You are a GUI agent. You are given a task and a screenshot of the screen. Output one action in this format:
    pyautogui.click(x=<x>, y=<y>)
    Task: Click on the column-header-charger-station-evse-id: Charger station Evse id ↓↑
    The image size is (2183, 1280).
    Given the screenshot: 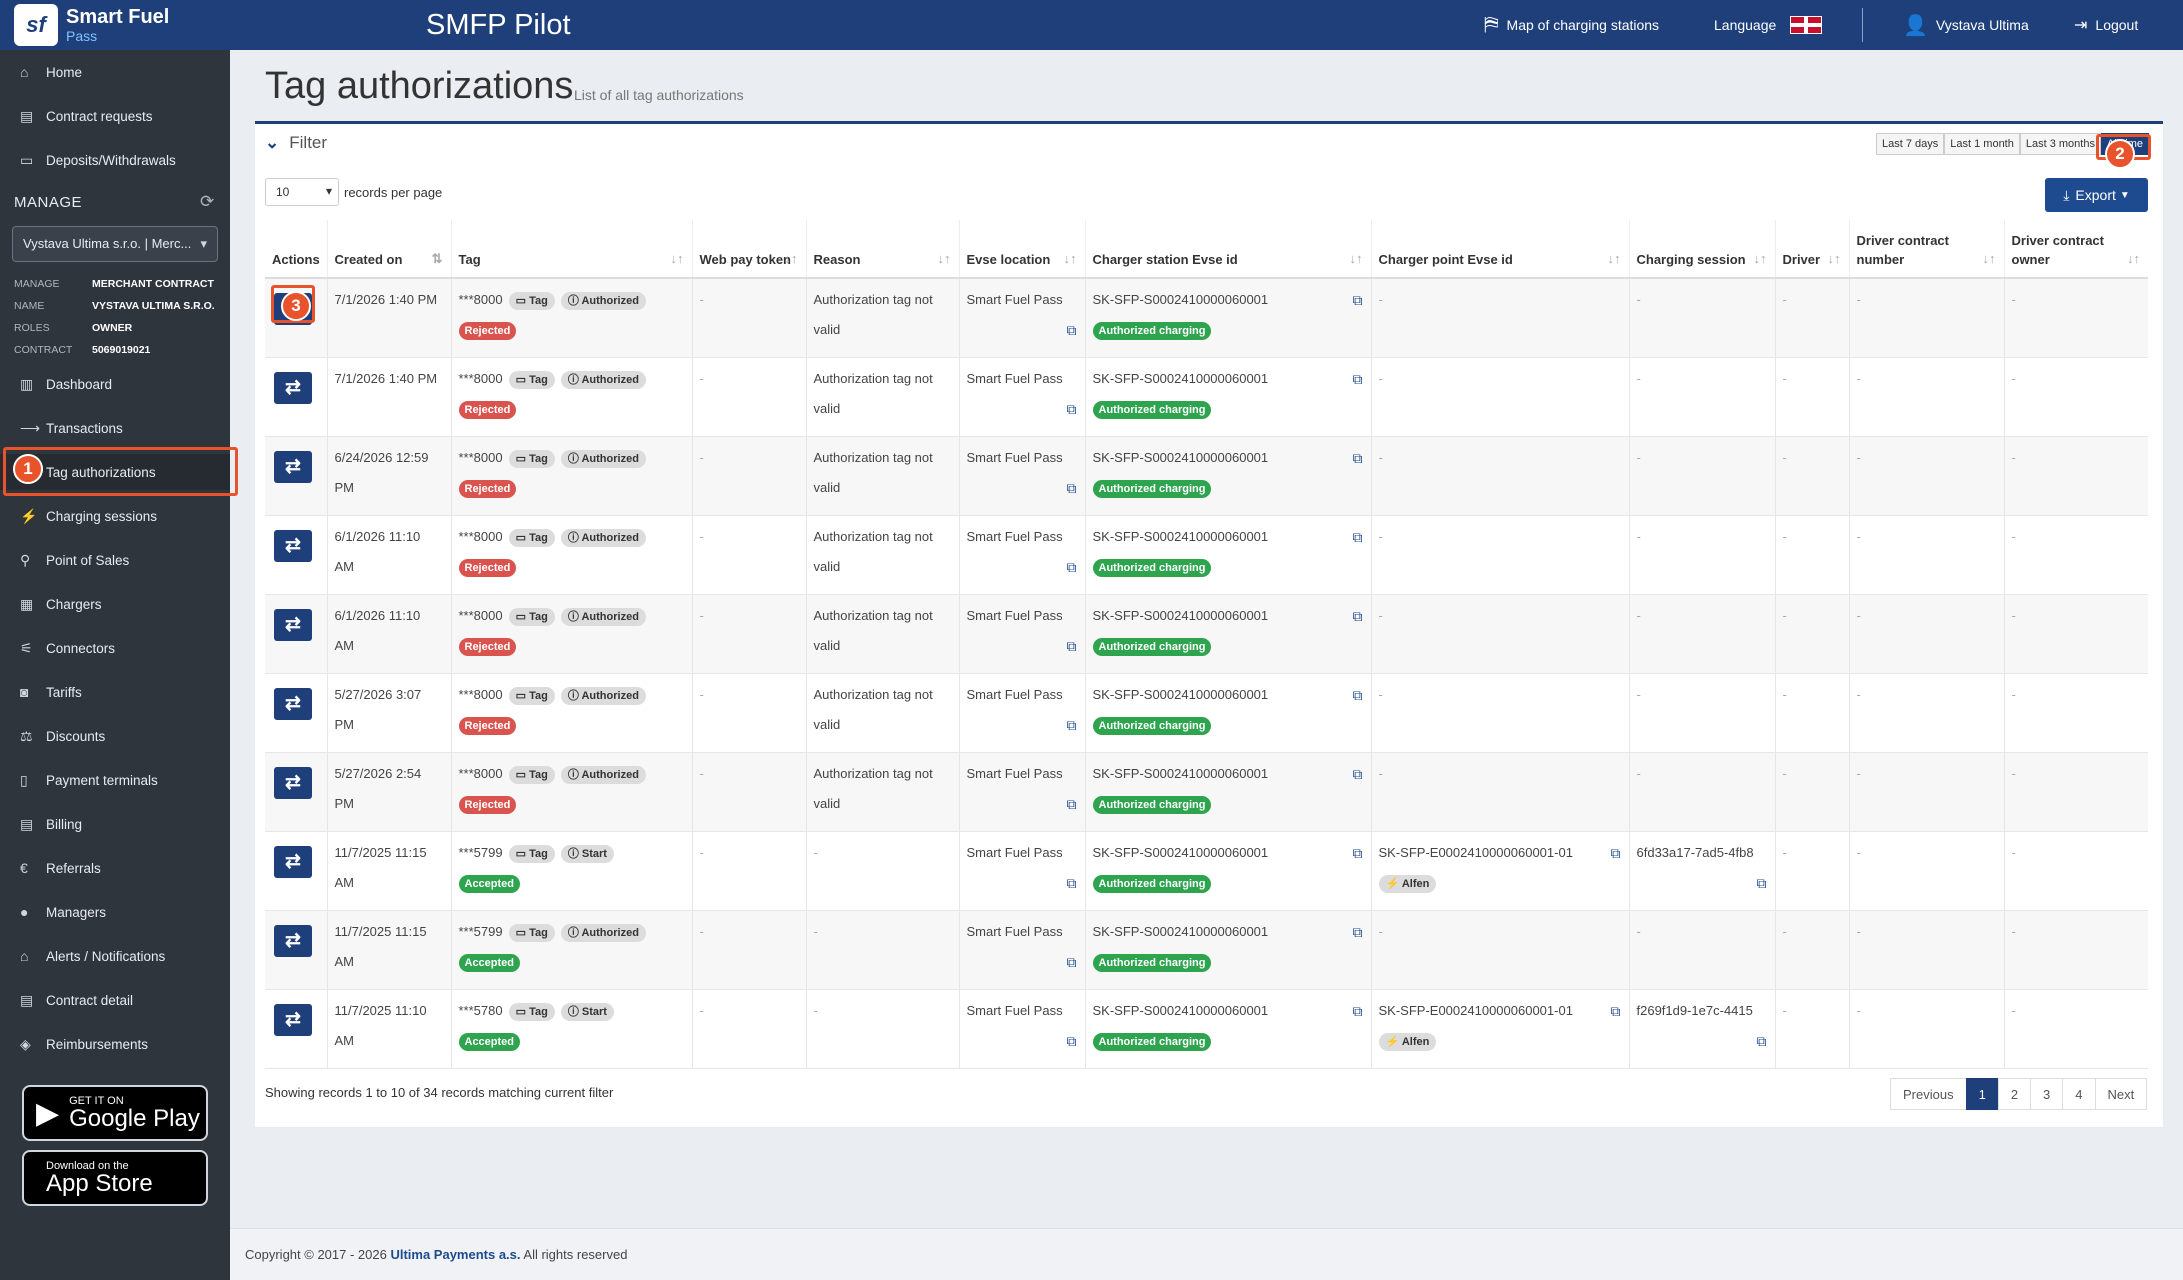 What is the action you would take?
    pyautogui.click(x=1227, y=249)
    